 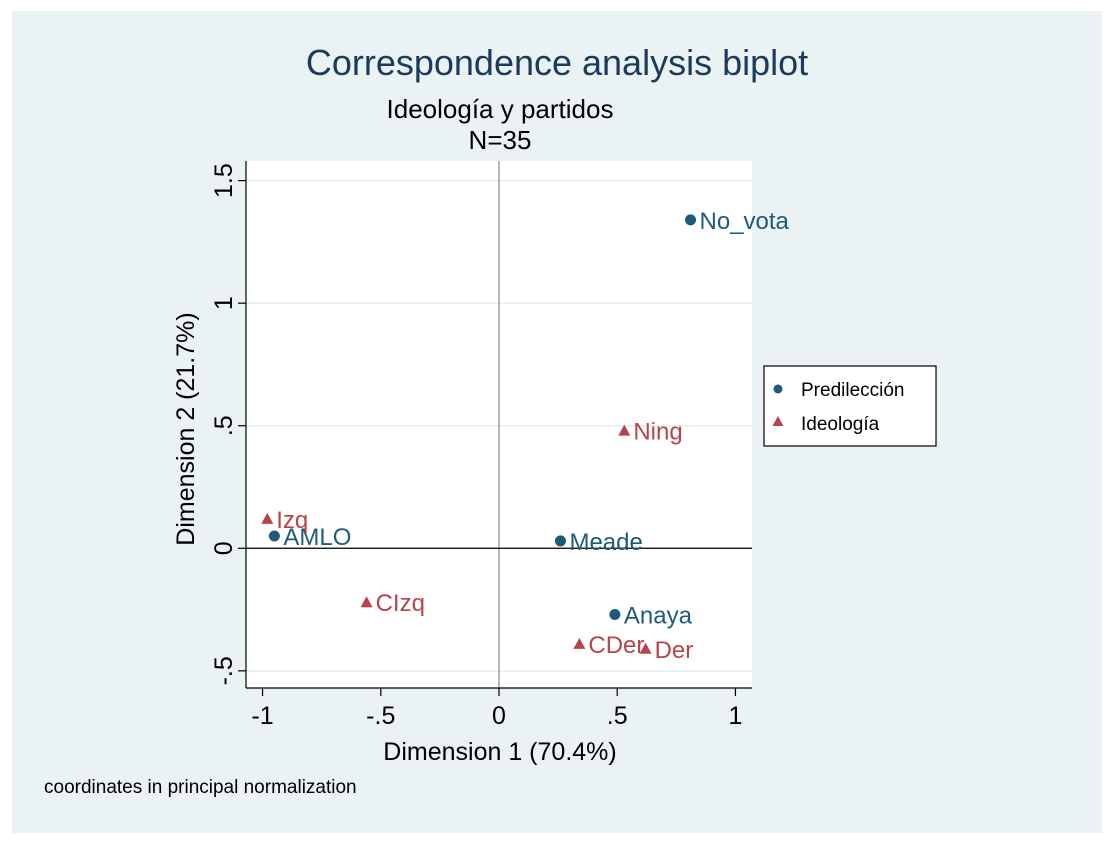 What do you see at coordinates (658, 615) in the screenshot?
I see `point-label-anaya: Anaya` at bounding box center [658, 615].